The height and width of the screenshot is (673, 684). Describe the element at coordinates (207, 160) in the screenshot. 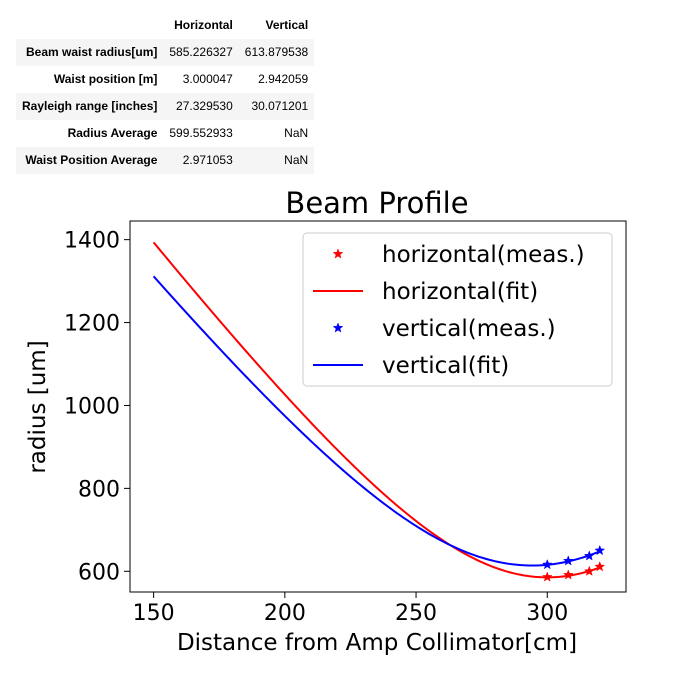

I see `cell-horizontal: 2.971053` at that location.